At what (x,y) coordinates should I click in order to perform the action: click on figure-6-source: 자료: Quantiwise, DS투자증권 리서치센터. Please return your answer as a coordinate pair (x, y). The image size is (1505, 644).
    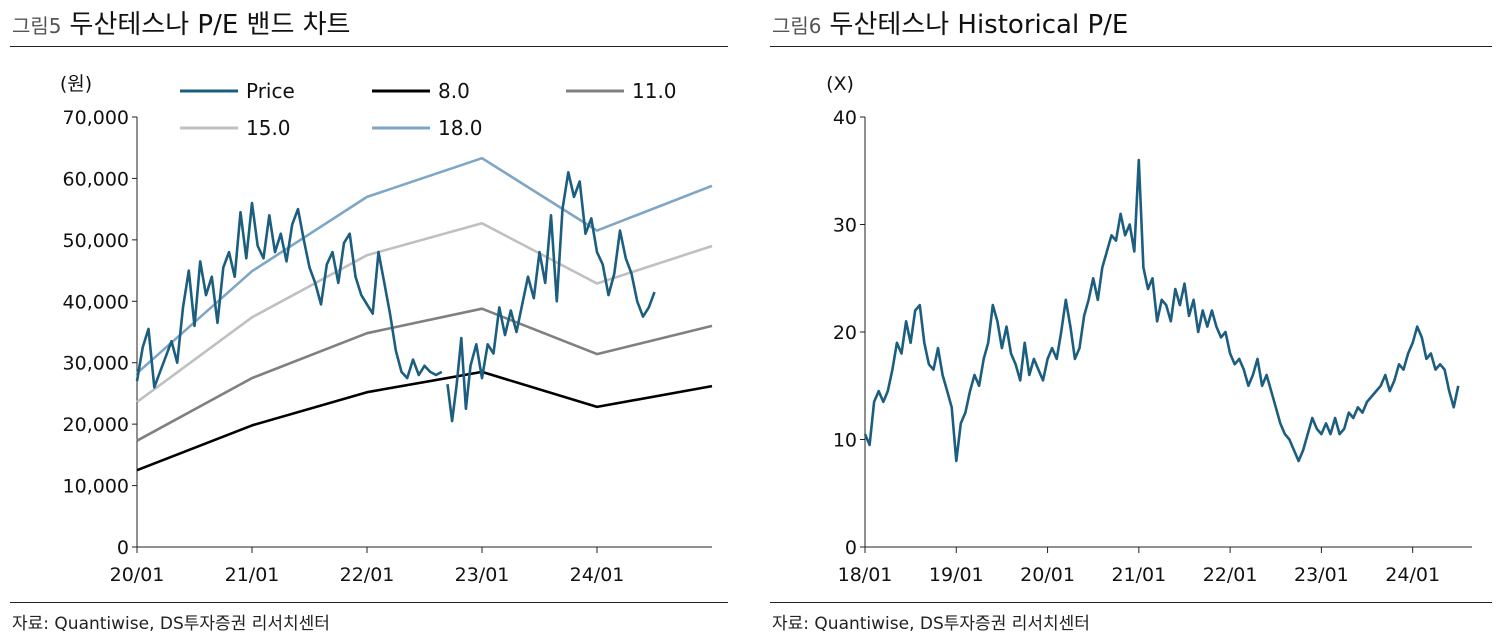
    Looking at the image, I should click on (931, 624).